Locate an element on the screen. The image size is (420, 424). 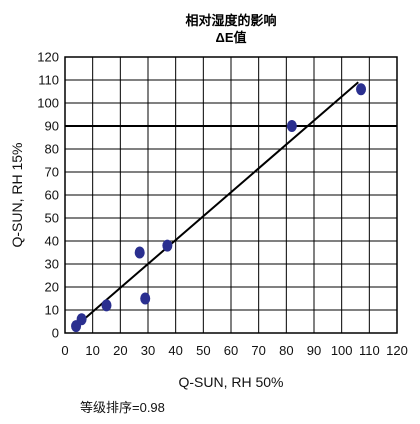
y-tick-label: 100 is located at coordinates (48, 103).